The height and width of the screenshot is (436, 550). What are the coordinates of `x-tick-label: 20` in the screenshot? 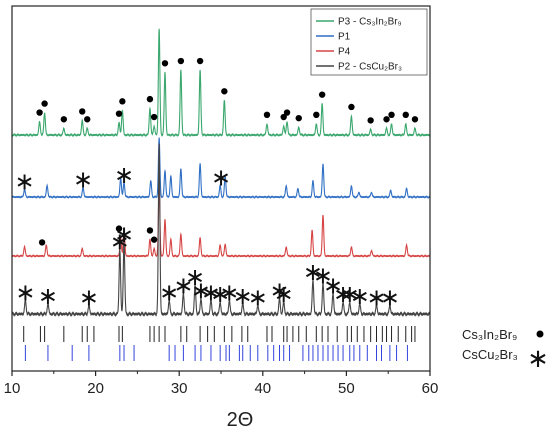 It's located at (95, 388).